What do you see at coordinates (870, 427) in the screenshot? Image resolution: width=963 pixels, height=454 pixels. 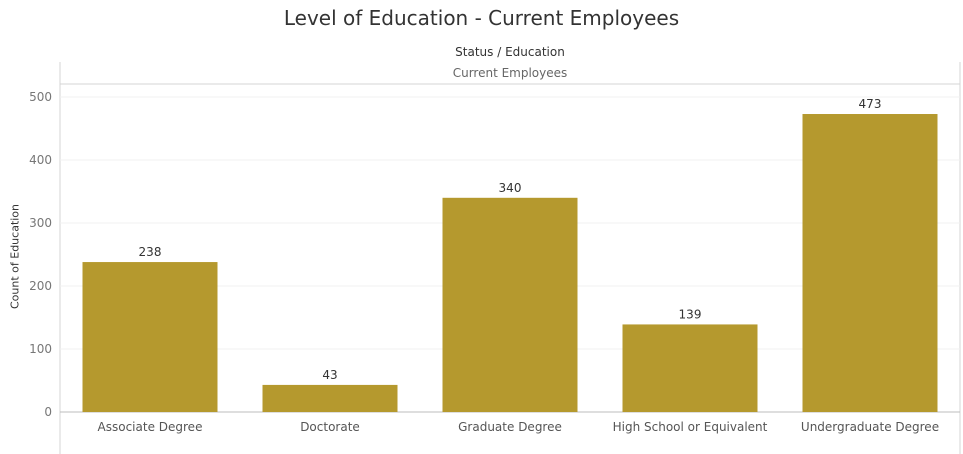 I see `x-tick-label: Undergraduate Degree` at bounding box center [870, 427].